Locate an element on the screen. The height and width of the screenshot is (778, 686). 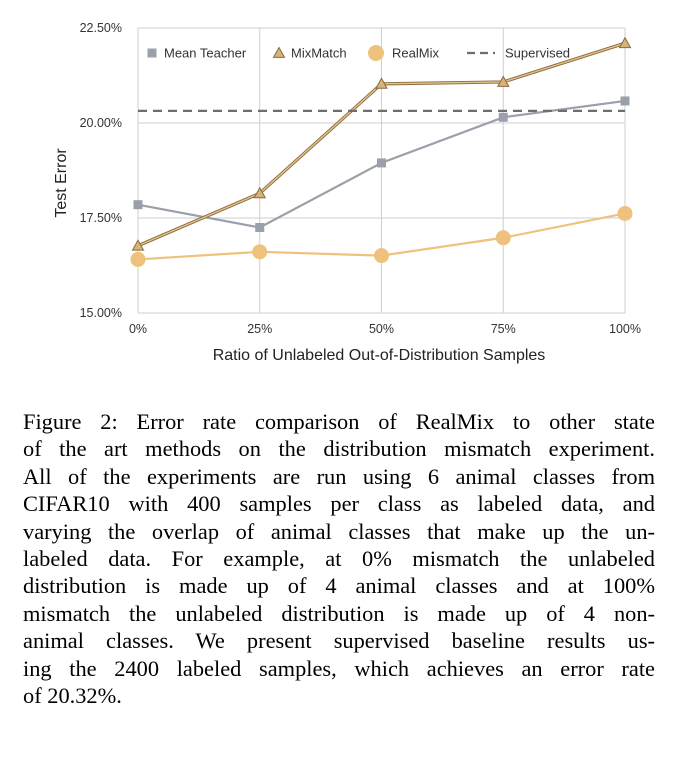
y-axis-label: Test Error is located at coordinates (61, 183).